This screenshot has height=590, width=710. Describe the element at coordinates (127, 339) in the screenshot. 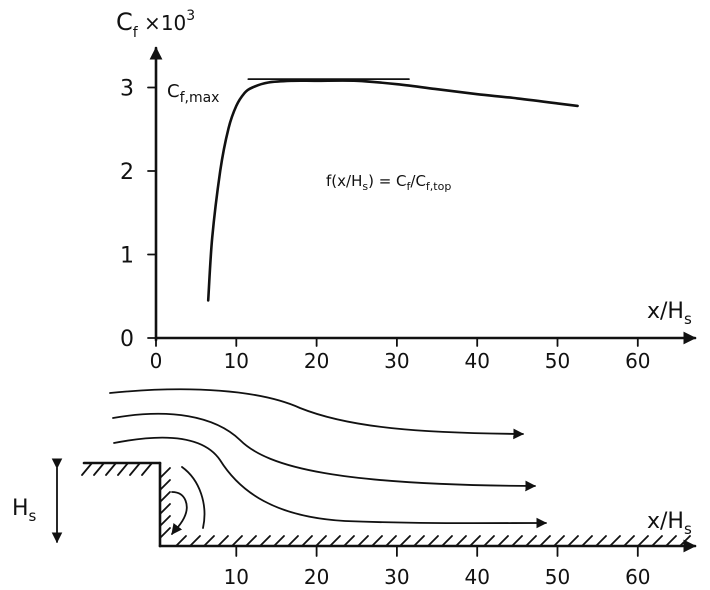

I see `y-tick-label: 0` at that location.